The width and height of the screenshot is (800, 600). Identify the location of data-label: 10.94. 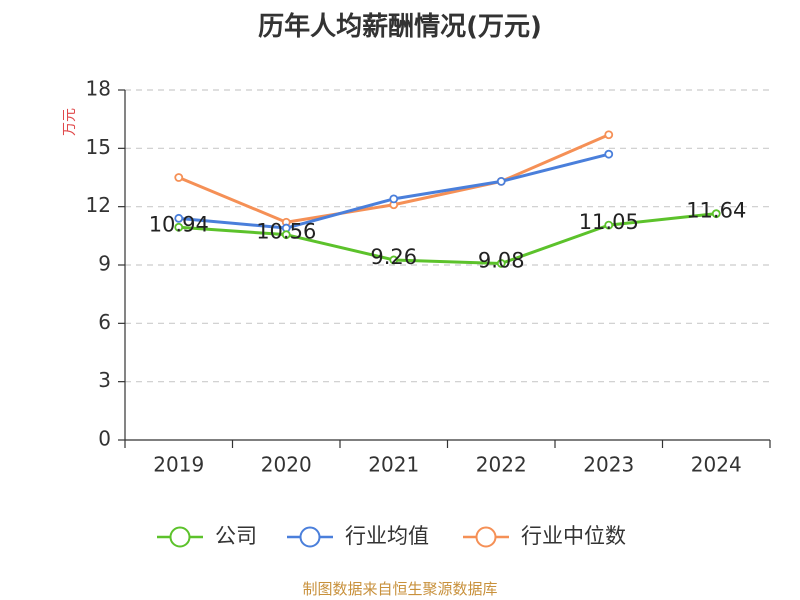
(179, 224).